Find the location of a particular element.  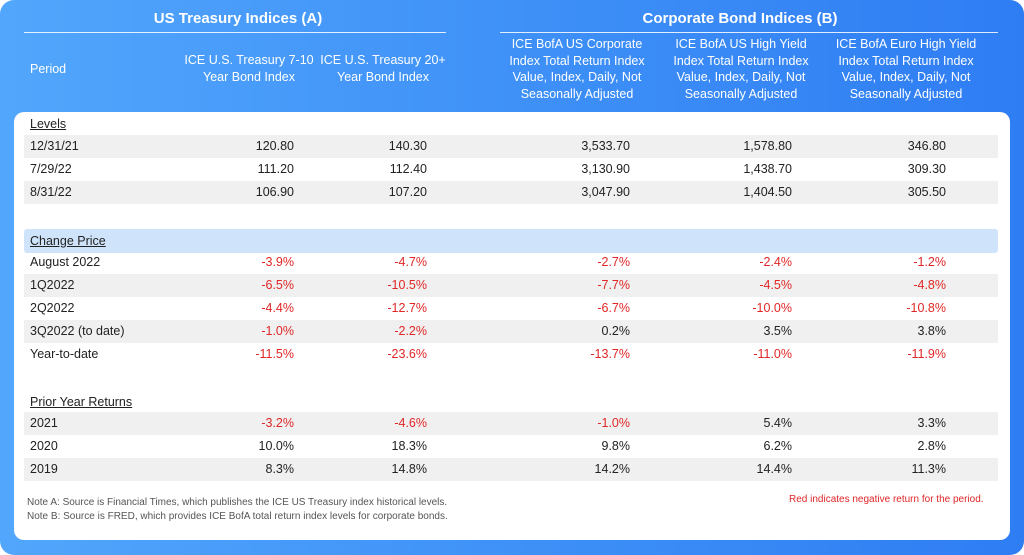

treasury-group-title: US Treasury Indices (A) is located at coordinates (238, 18).